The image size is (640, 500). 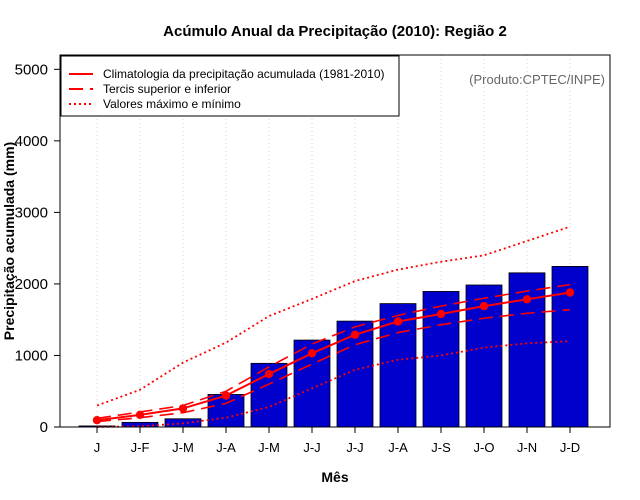 What do you see at coordinates (140, 447) in the screenshot?
I see `x-tick-label: J-F` at bounding box center [140, 447].